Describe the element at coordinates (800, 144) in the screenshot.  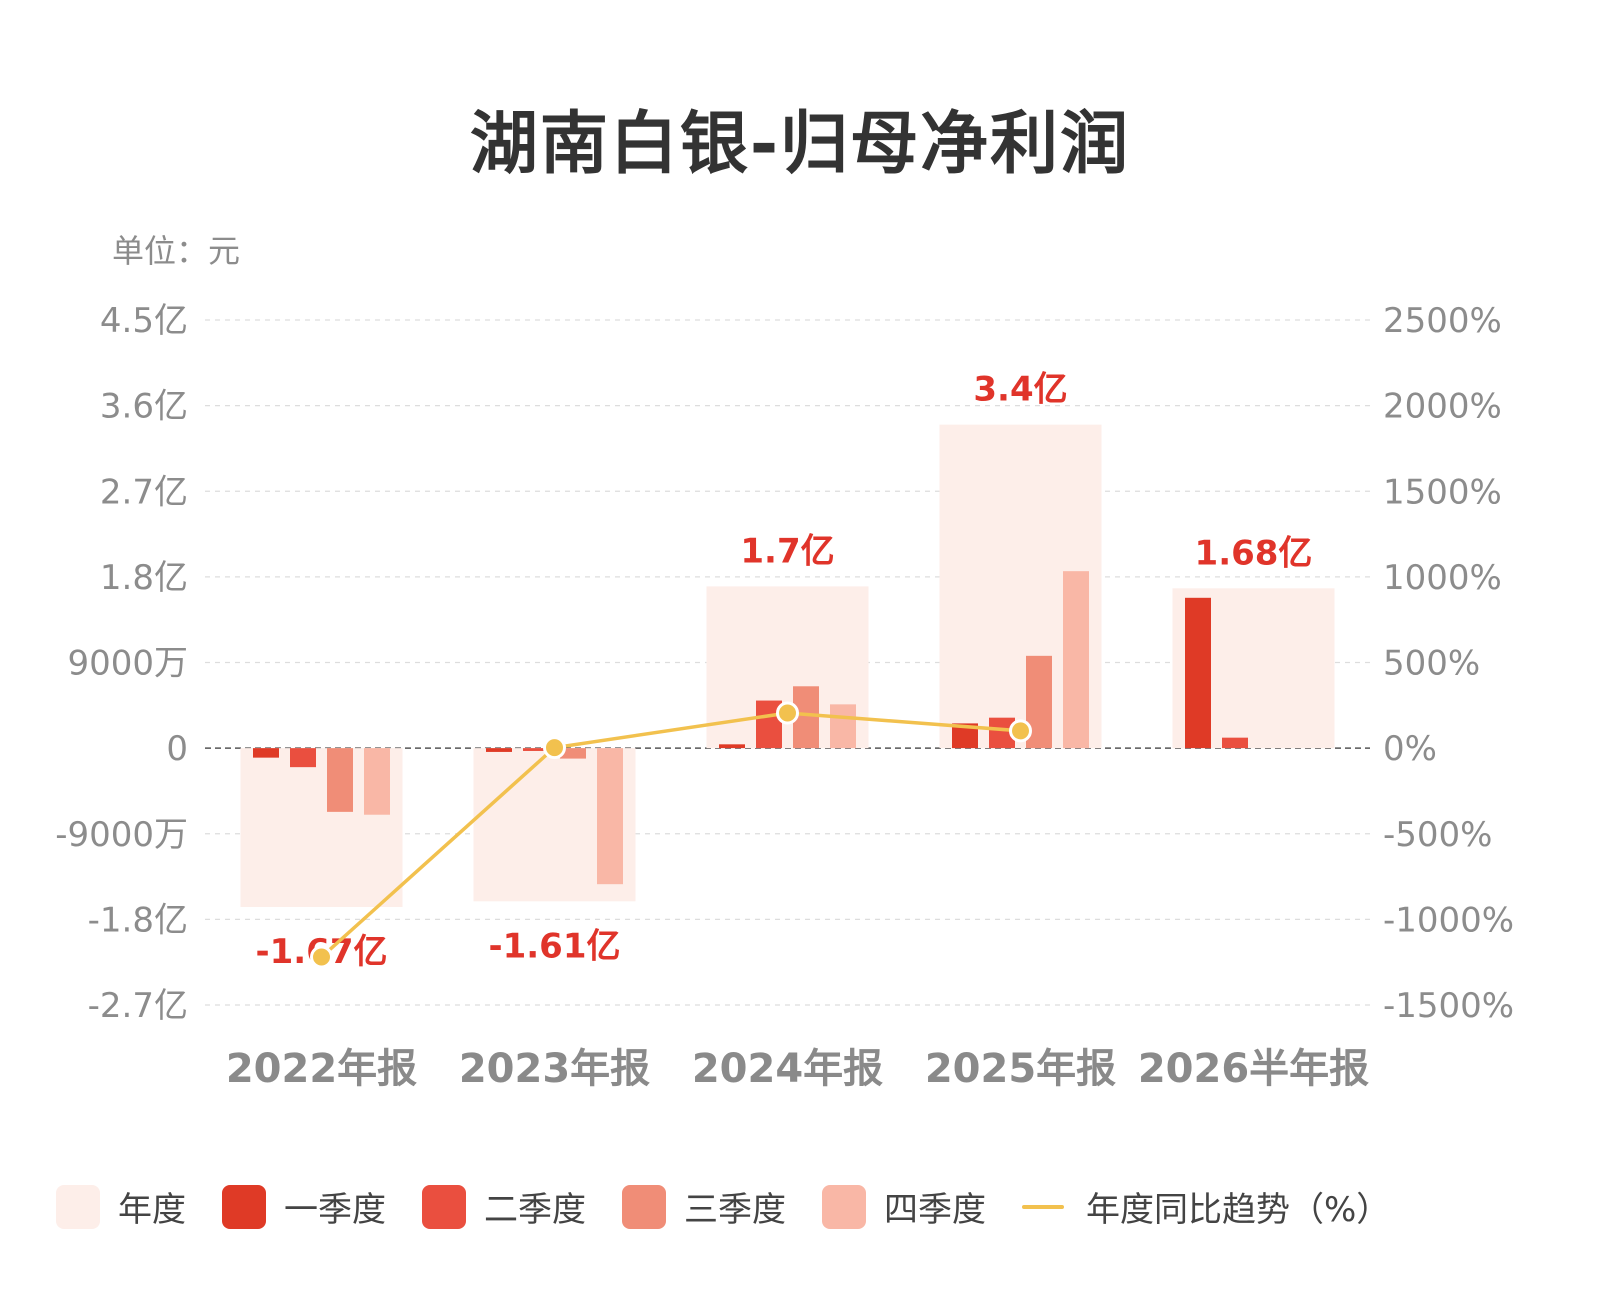
I see `chart-title: 湖南白银-归母净利润` at that location.